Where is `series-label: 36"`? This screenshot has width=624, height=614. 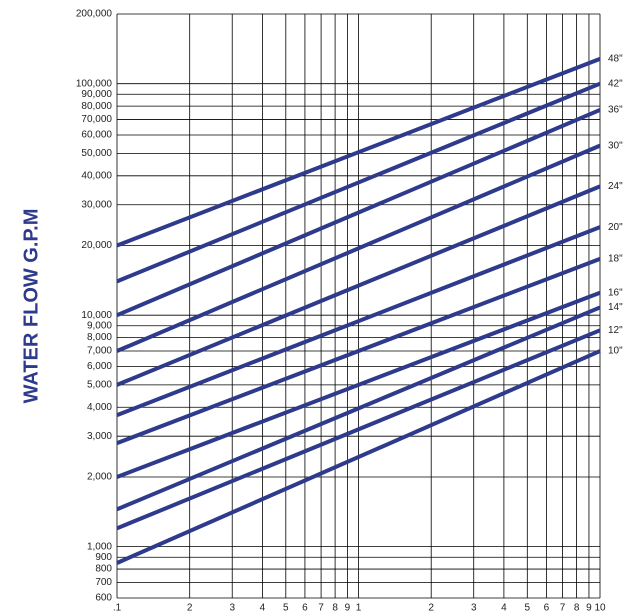 series-label: 36" is located at coordinates (615, 110).